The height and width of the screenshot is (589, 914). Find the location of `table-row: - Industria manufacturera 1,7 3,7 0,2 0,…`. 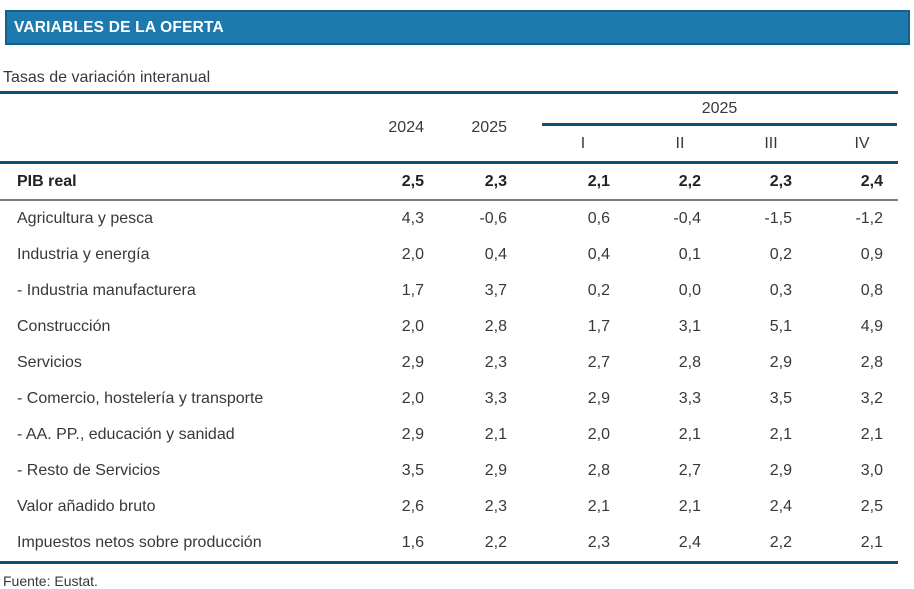

table-row: - Industria manufacturera 1,7 3,7 0,2 0,… is located at coordinates (449, 291).